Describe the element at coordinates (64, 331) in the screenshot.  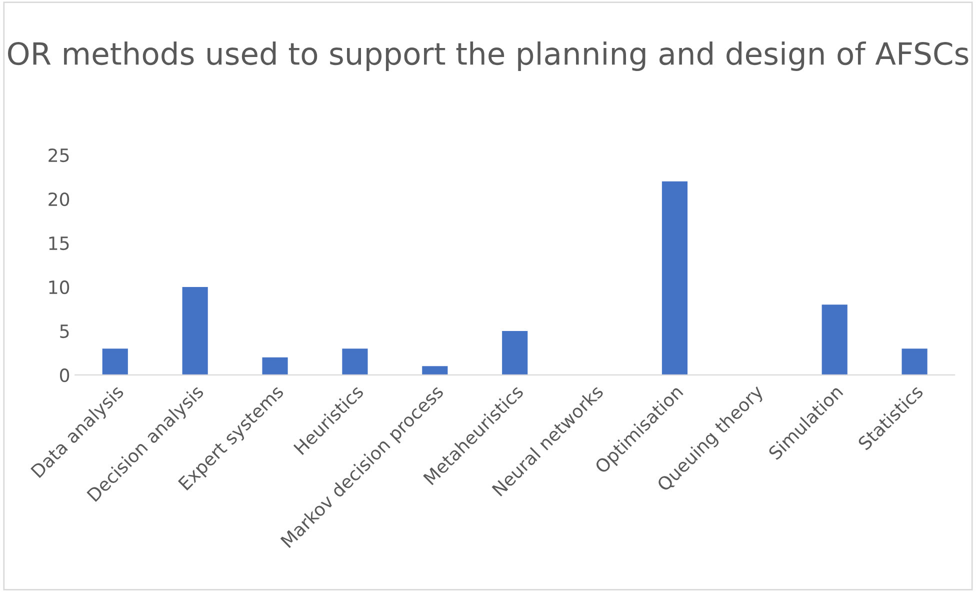
I see `y-tick-label: 5` at that location.